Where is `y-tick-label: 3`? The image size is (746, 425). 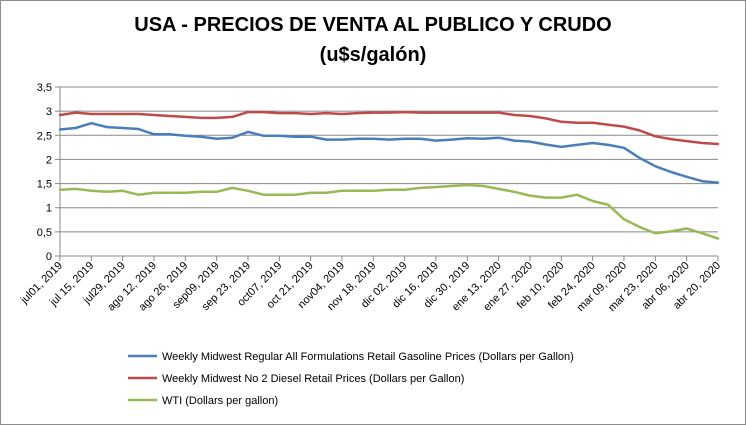 y-tick-label: 3 is located at coordinates (49, 112).